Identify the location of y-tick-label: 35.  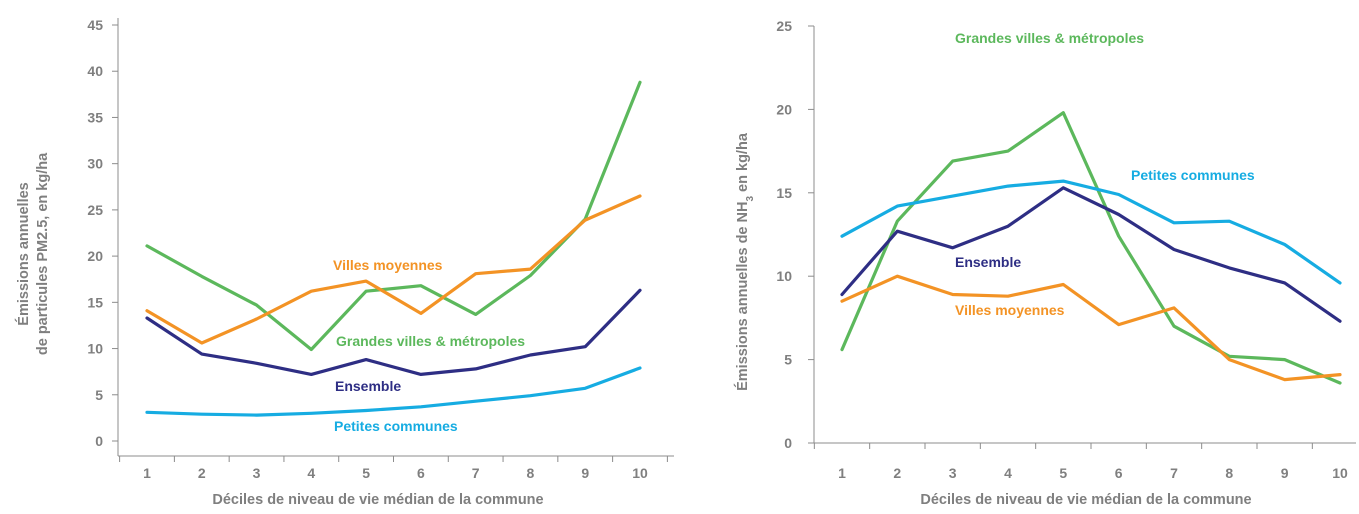
(95, 117).